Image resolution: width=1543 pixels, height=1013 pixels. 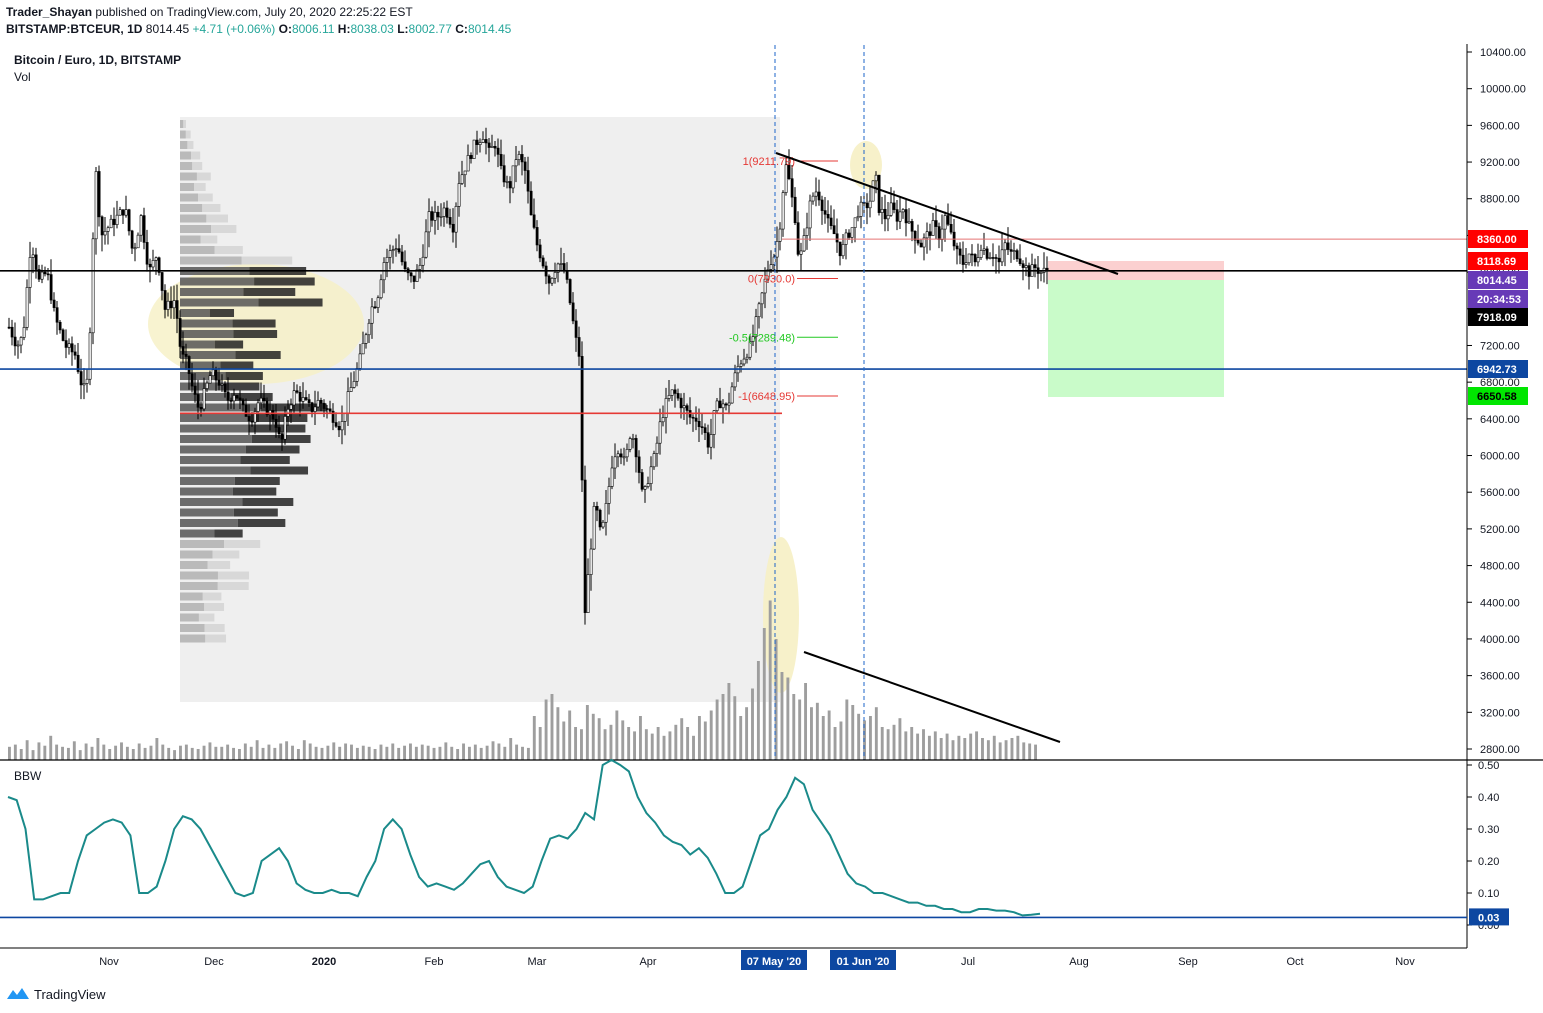 I want to click on y-tick-label: 10400.00, so click(x=1503, y=53).